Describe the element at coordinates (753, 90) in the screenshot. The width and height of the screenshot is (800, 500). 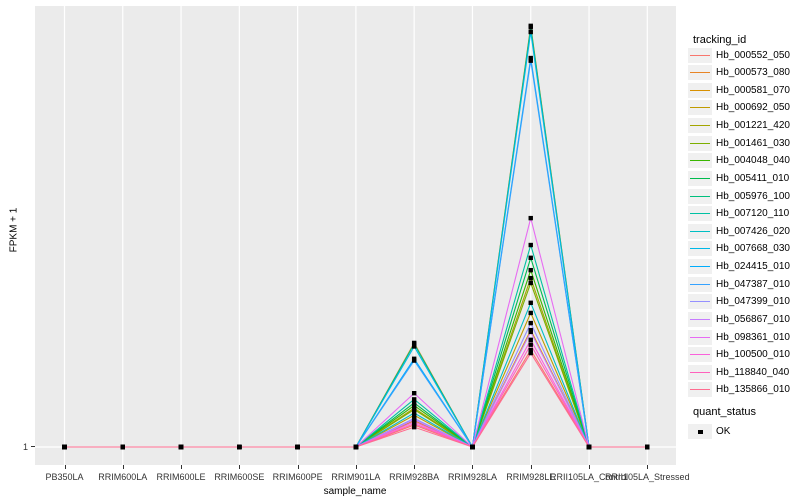
I see `legend-label: Hb_000581_070` at that location.